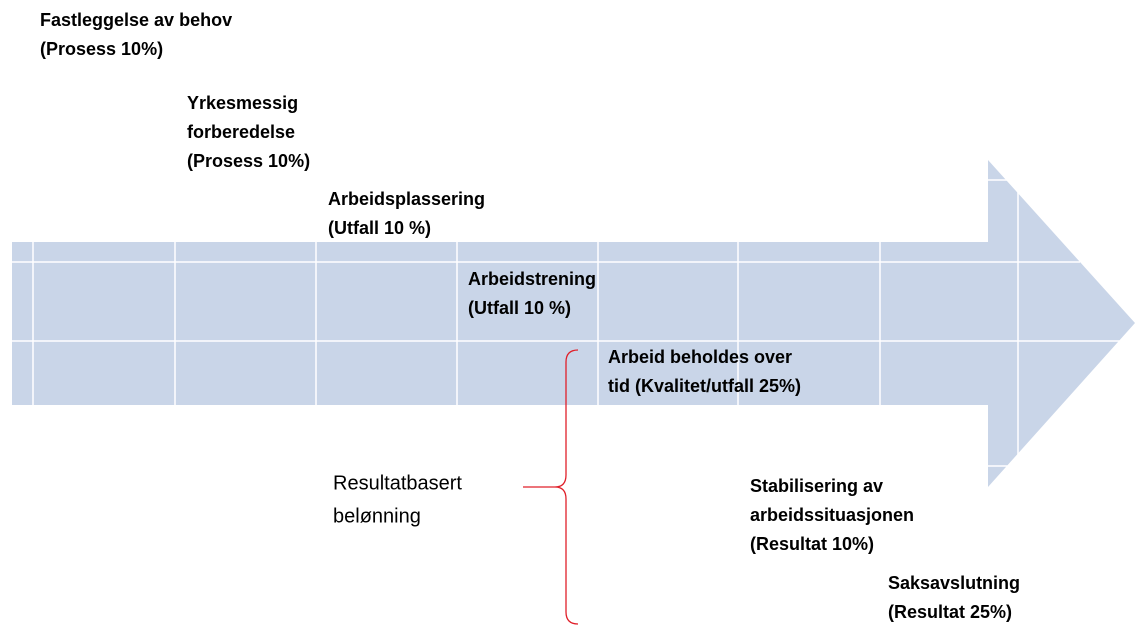 Image resolution: width=1135 pixels, height=625 pixels. What do you see at coordinates (832, 515) in the screenshot?
I see `step-label: arbeidssituasjonen` at bounding box center [832, 515].